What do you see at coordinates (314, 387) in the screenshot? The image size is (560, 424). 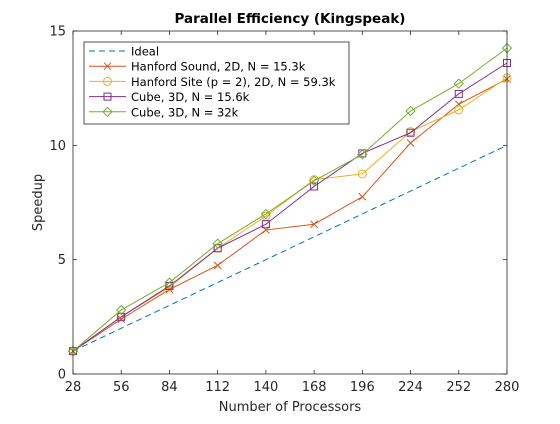 I see `x-tick-label: 168` at bounding box center [314, 387].